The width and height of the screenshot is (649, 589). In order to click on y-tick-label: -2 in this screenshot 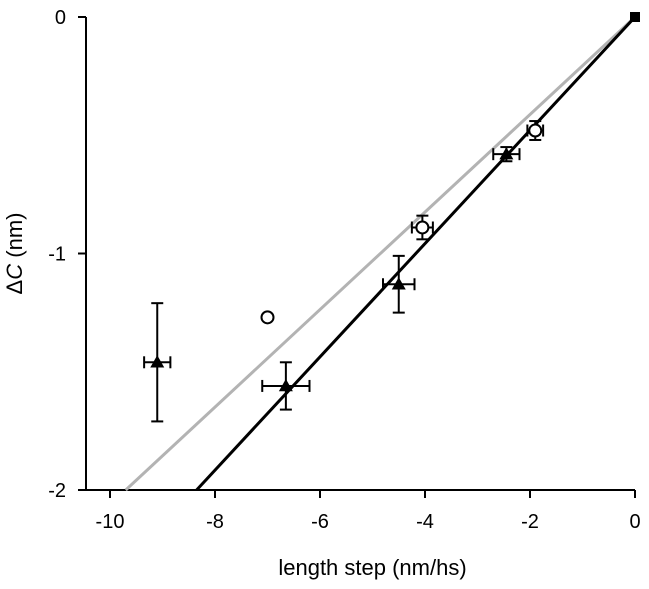, I will do `click(57, 491)`.